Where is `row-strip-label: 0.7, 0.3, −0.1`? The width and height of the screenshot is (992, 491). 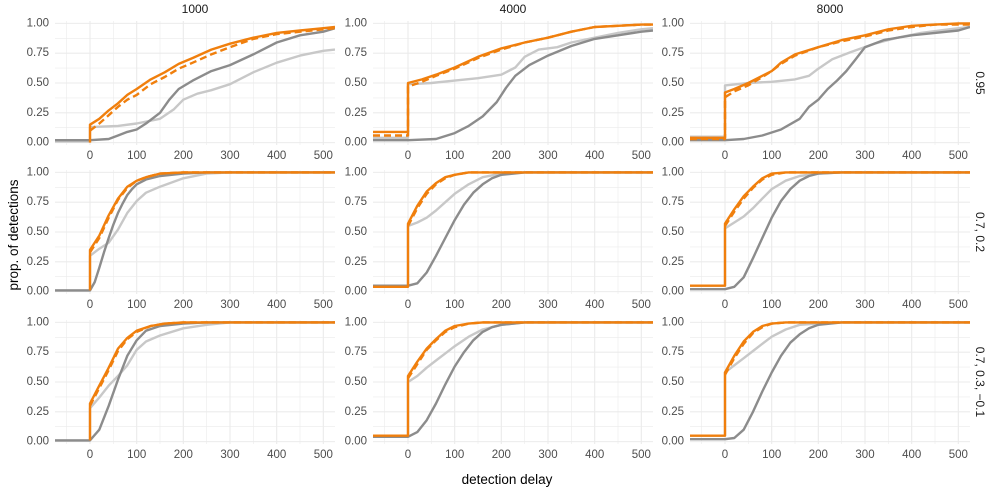
row-strip-label: 0.7, 0.3, −0.1 is located at coordinates (980, 382).